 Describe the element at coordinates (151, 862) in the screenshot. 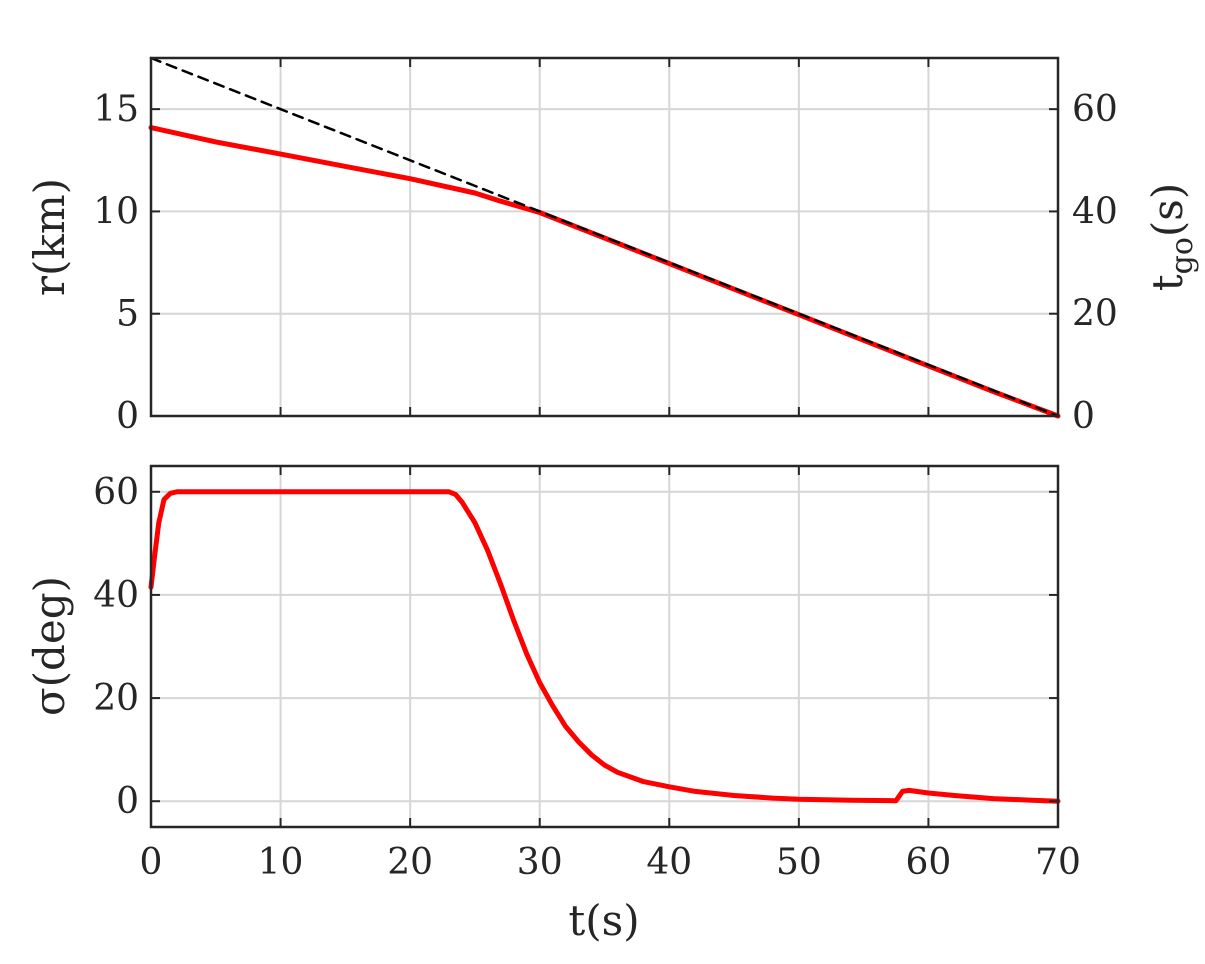

I see `x-tick-label: 0` at that location.